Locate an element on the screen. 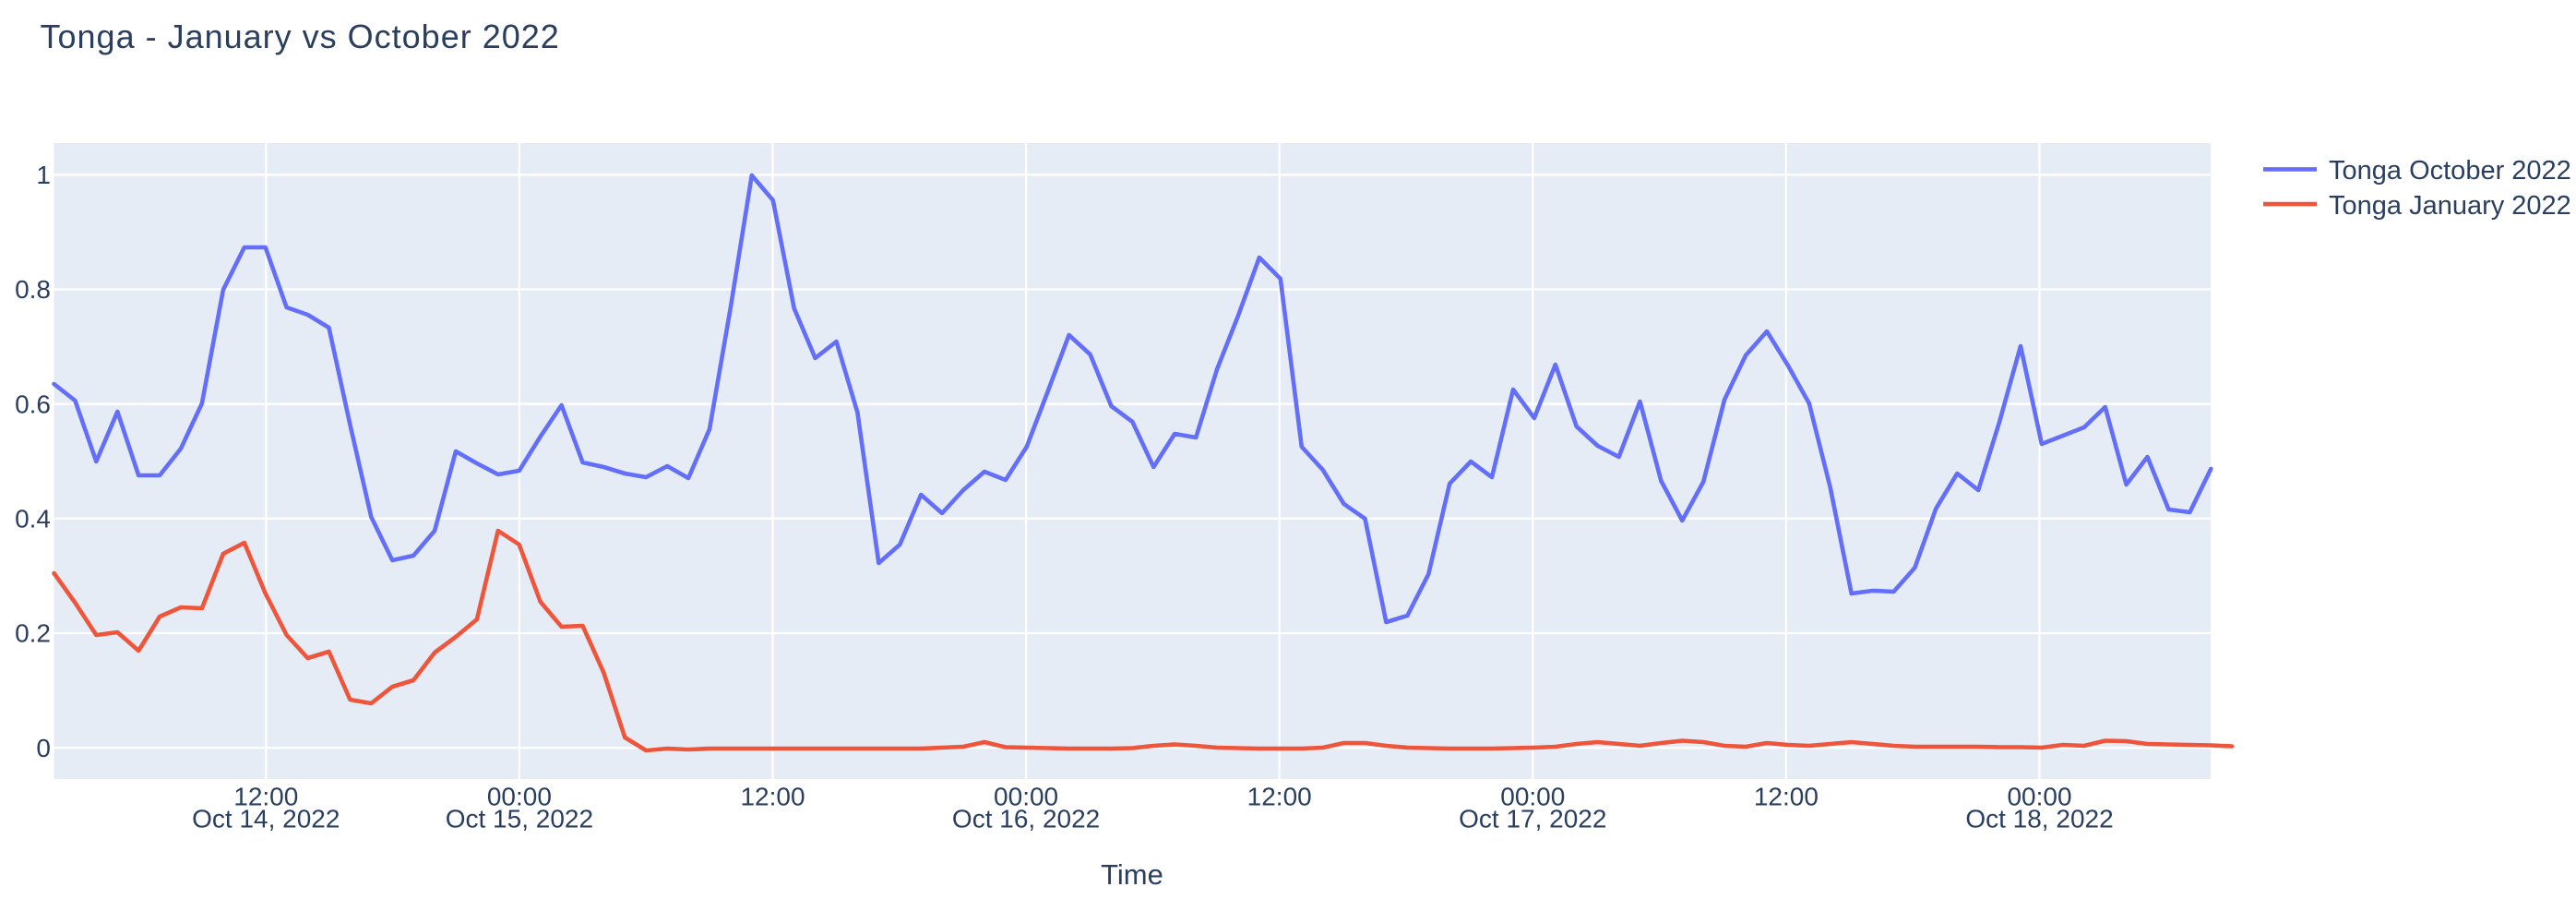  svg-text: 0 is located at coordinates (43, 748).